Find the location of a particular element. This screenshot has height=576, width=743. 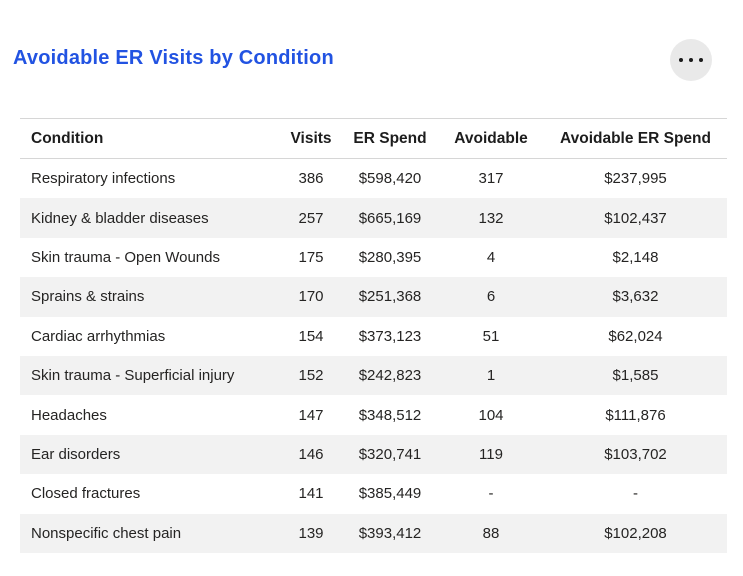

cell-condition: Nonspecific chest pain is located at coordinates (106, 533).